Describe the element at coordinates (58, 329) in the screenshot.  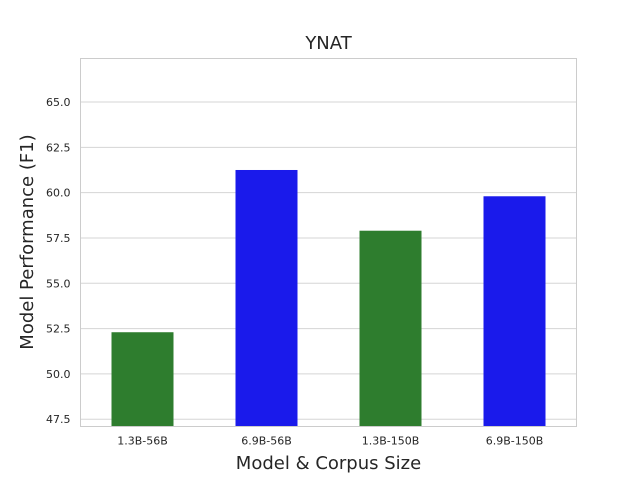
I see `y-tick-label: 52.5` at that location.